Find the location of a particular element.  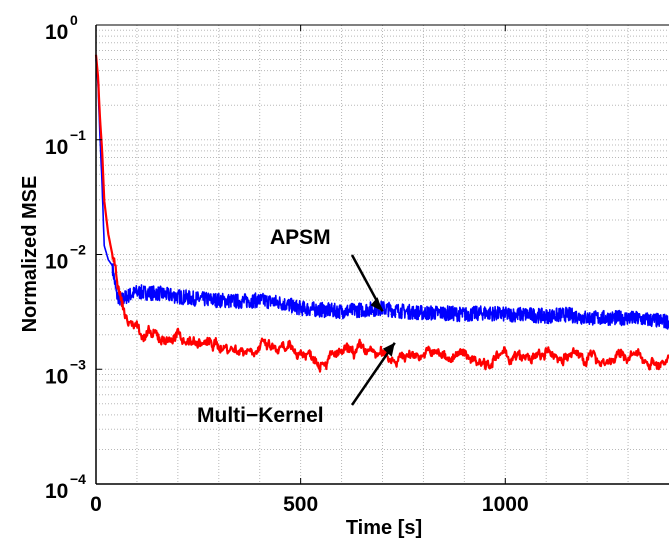

x-tick-label: 0 is located at coordinates (96, 504).